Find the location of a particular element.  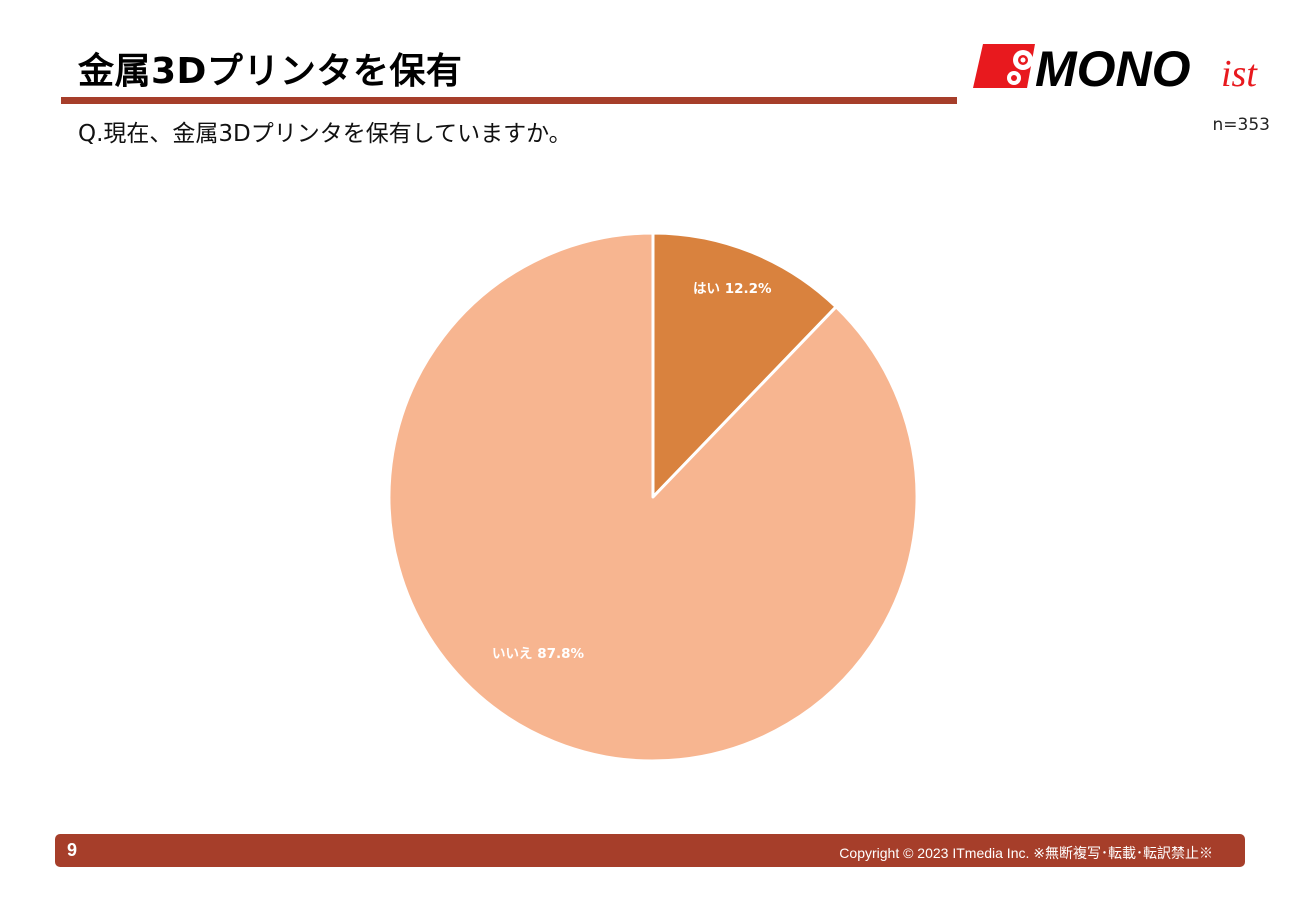

logo-graphic: MONO ist is located at coordinates (1115, 69).